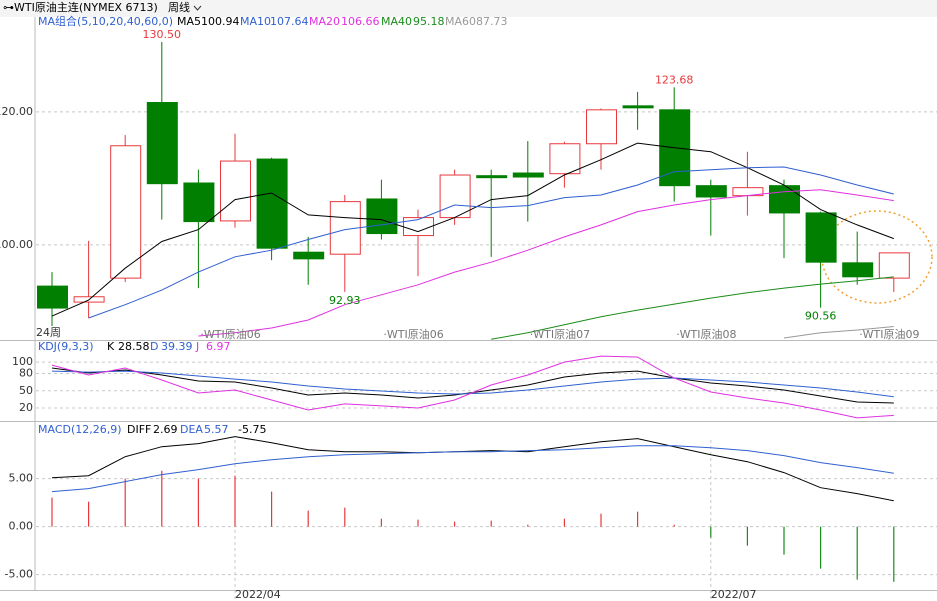 This screenshot has width=937, height=601. What do you see at coordinates (216, 429) in the screenshot?
I see `legend-value: 5.57` at bounding box center [216, 429].